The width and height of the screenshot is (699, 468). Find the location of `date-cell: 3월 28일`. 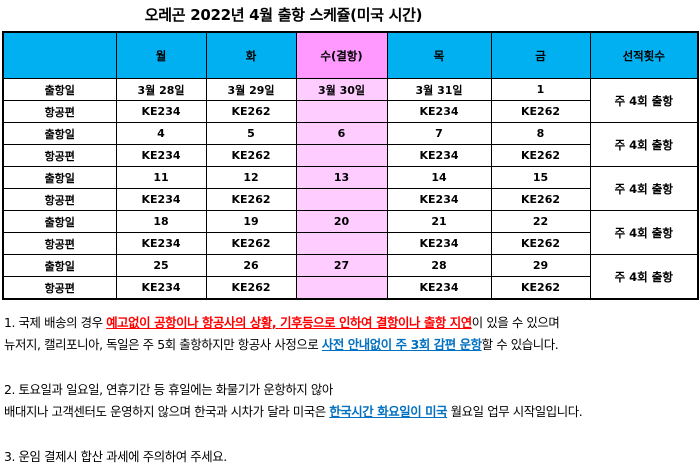

date-cell: 3월 28일 is located at coordinates (161, 89).